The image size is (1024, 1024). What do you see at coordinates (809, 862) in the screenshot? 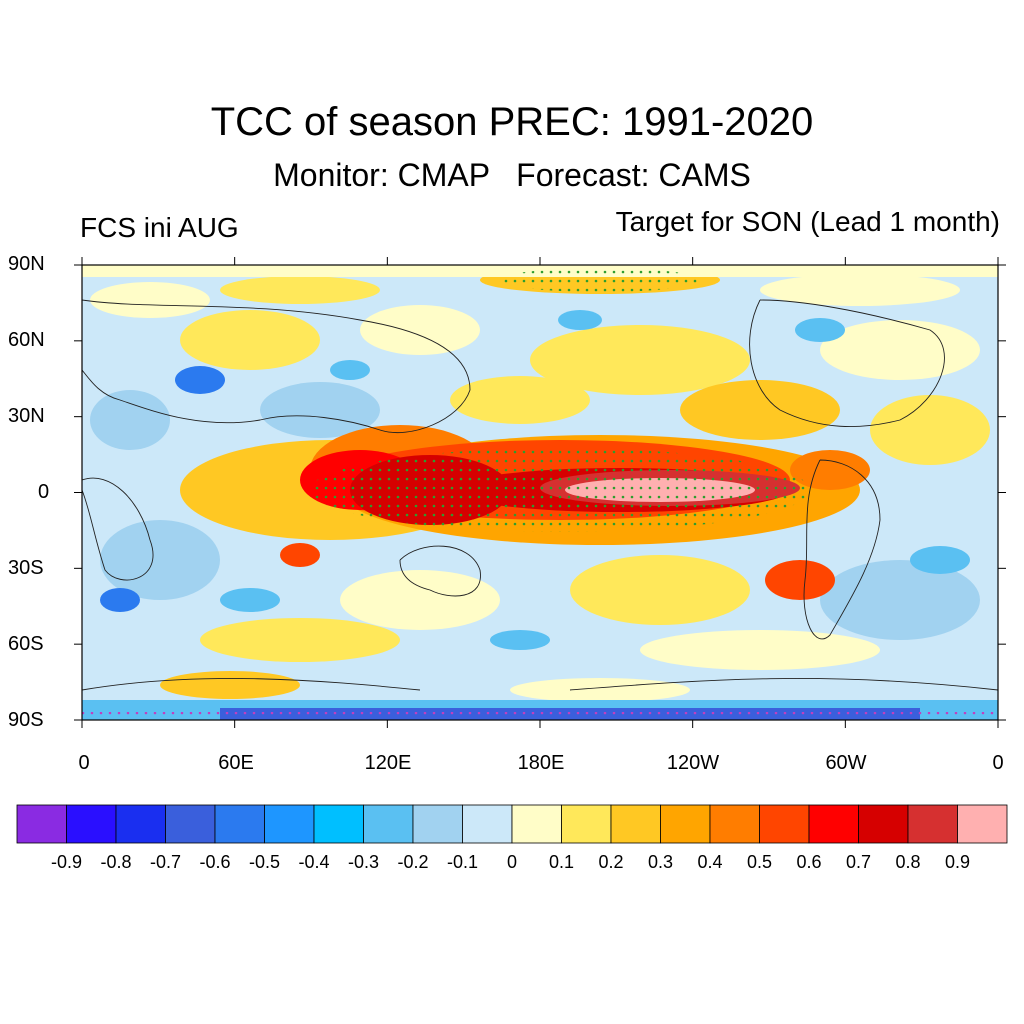
I see `colorbar-tick-label: 0.6` at bounding box center [809, 862].